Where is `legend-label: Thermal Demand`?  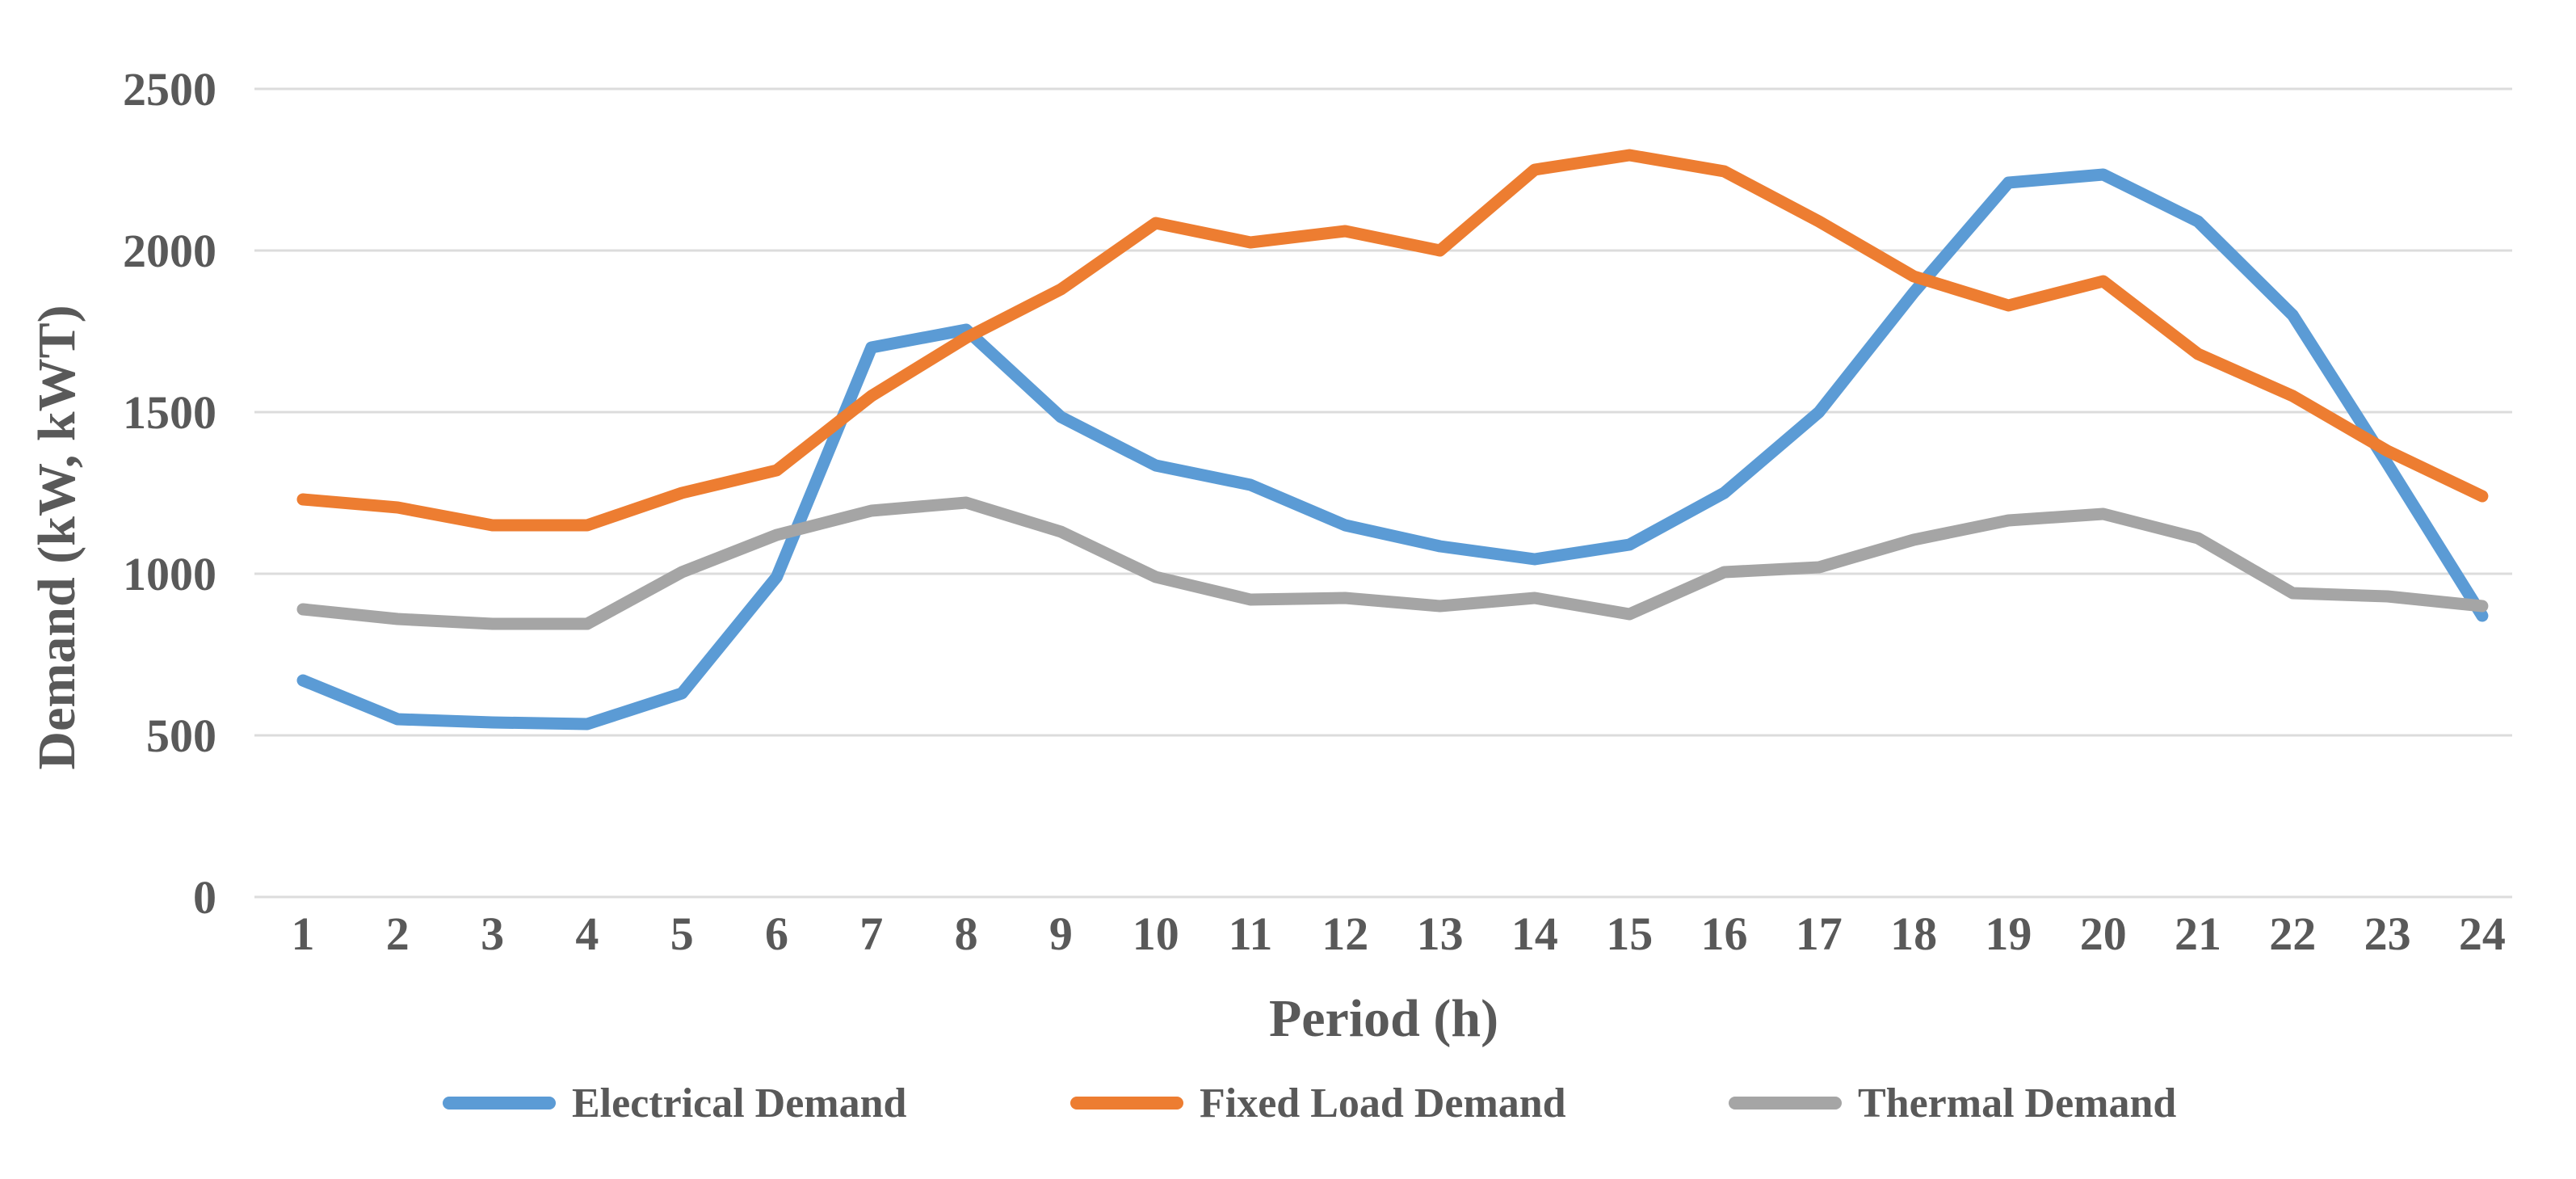 legend-label: Thermal Demand is located at coordinates (2017, 1103).